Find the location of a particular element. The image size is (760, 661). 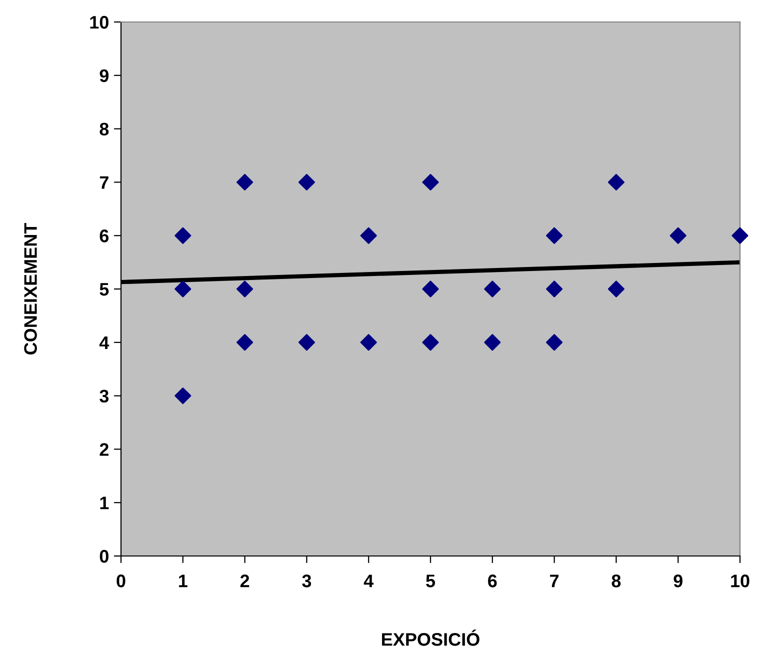

x-tick-label: 3 is located at coordinates (307, 581).